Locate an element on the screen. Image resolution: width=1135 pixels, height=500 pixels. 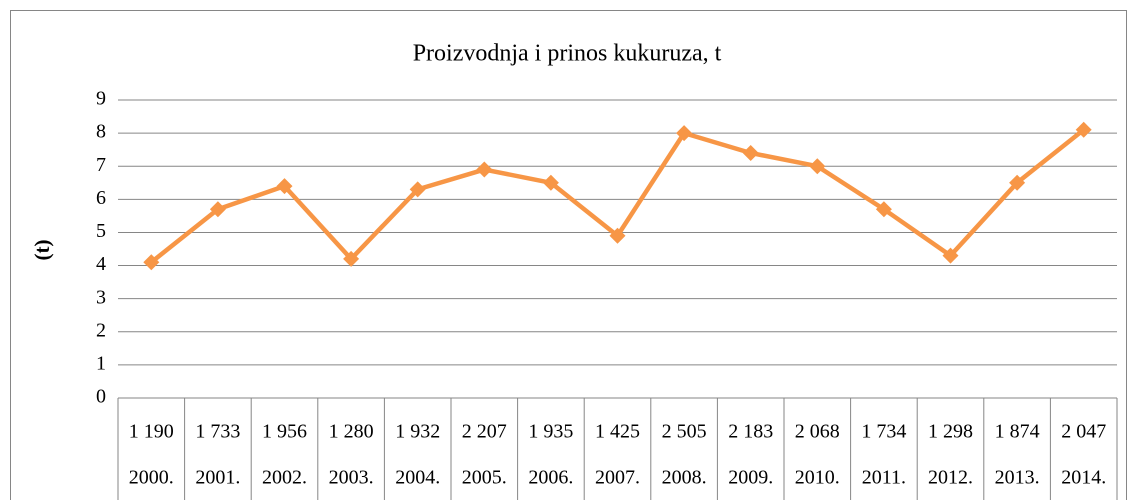
x-tick-label-production: 1 935 is located at coordinates (550, 432).